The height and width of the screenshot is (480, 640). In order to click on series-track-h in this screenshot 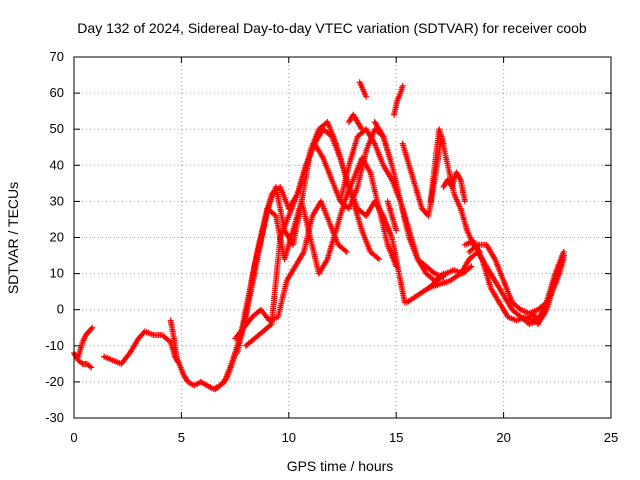, I will do `click(344, 237)`.